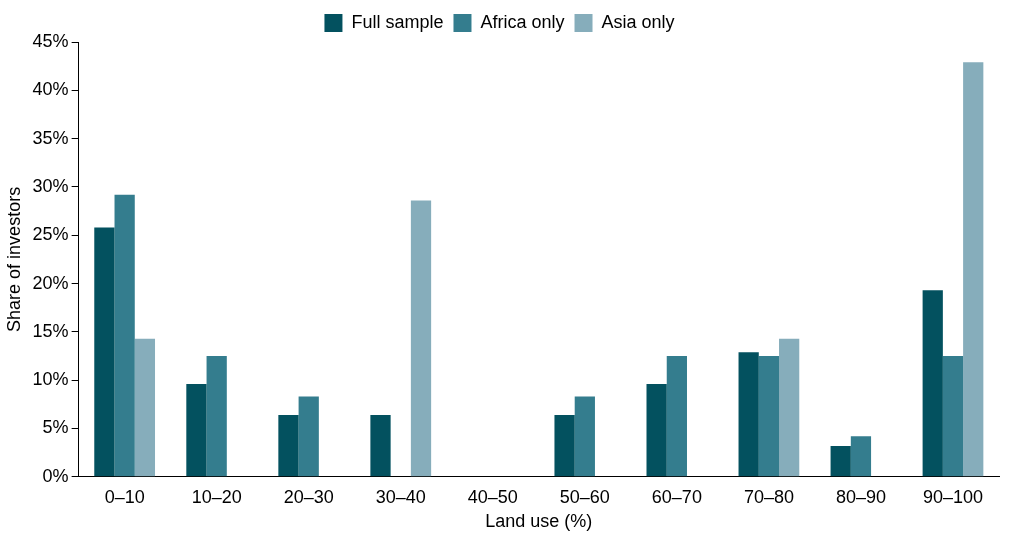 The image size is (1011, 533). What do you see at coordinates (50, 282) in the screenshot?
I see `y-tick-label: 20%` at bounding box center [50, 282].